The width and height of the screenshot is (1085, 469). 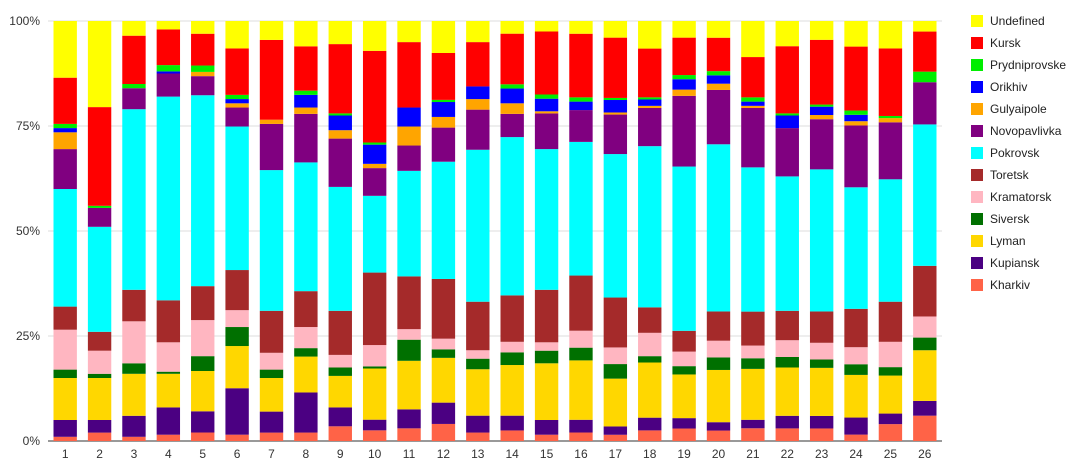 I want to click on x-tick-label: 26, so click(x=925, y=454).